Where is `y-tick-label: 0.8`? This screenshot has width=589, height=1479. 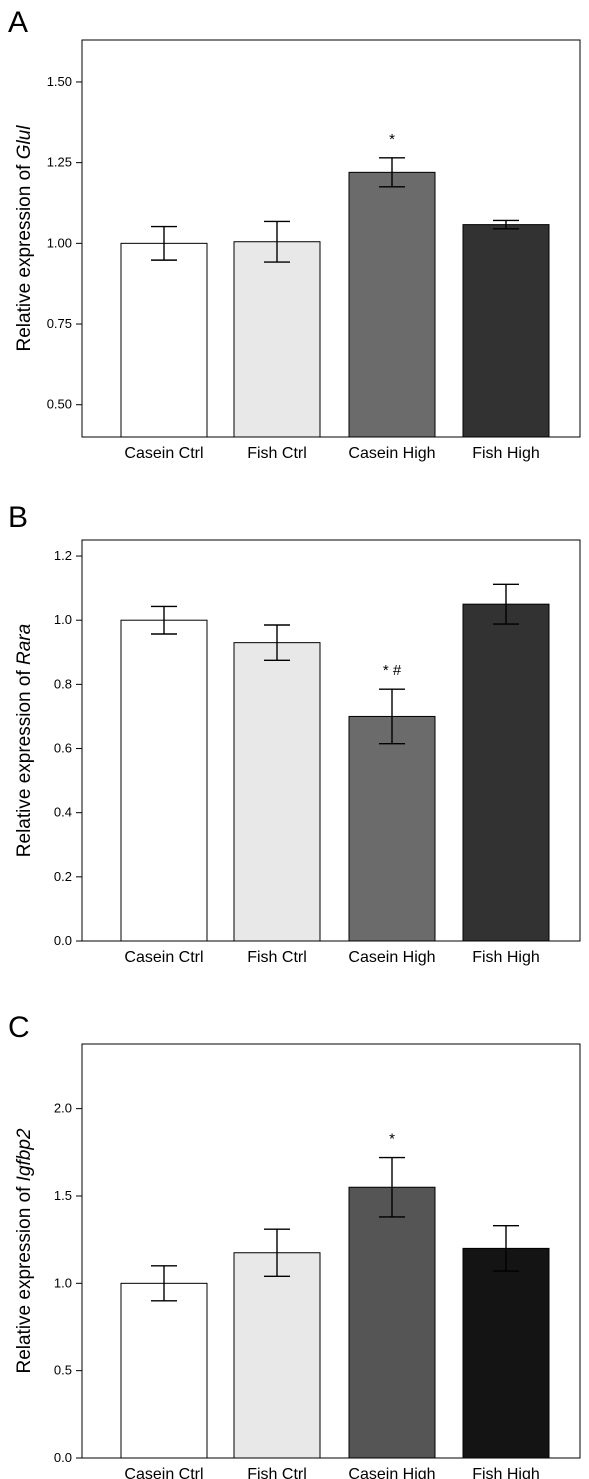
y-tick-label: 0.8 is located at coordinates (63, 683).